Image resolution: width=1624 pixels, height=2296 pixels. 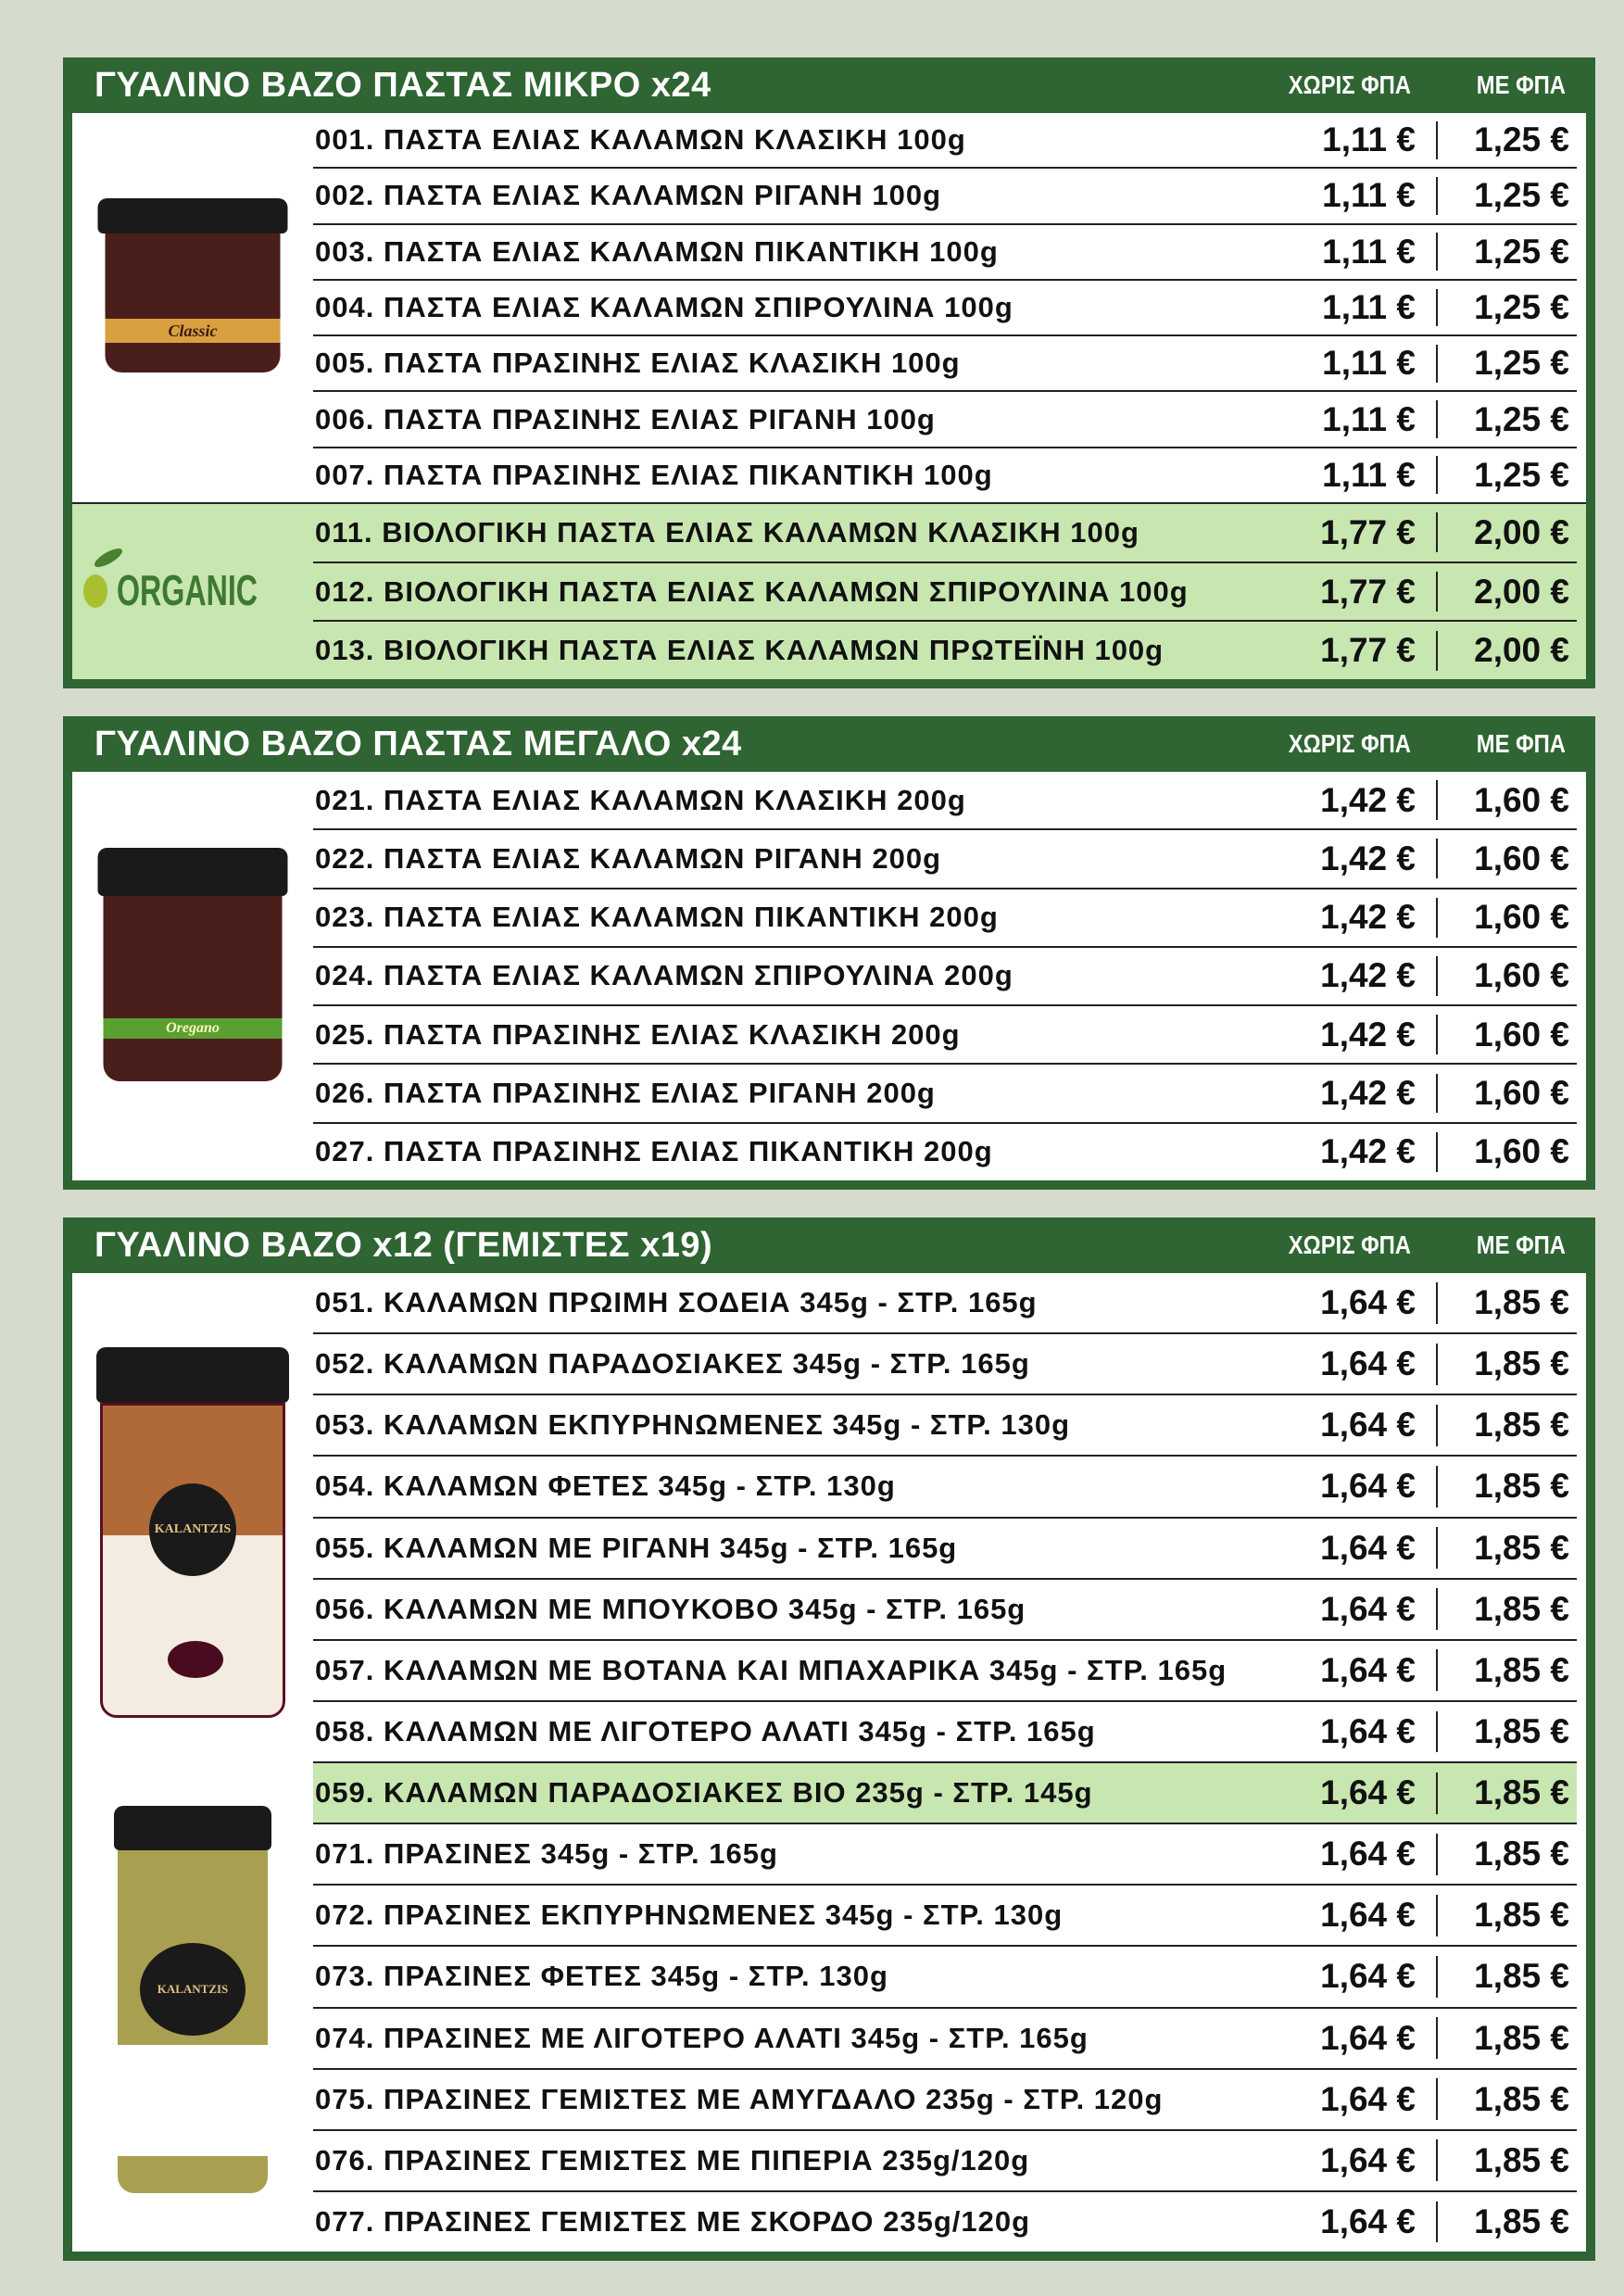 I want to click on product-name: 021. ΠΑΣΤΑ ΕΛΙΑΣ ΚΑΛΑΜΩΝ ΚΛΑΣΙΚΗ 200g, so click(x=640, y=799).